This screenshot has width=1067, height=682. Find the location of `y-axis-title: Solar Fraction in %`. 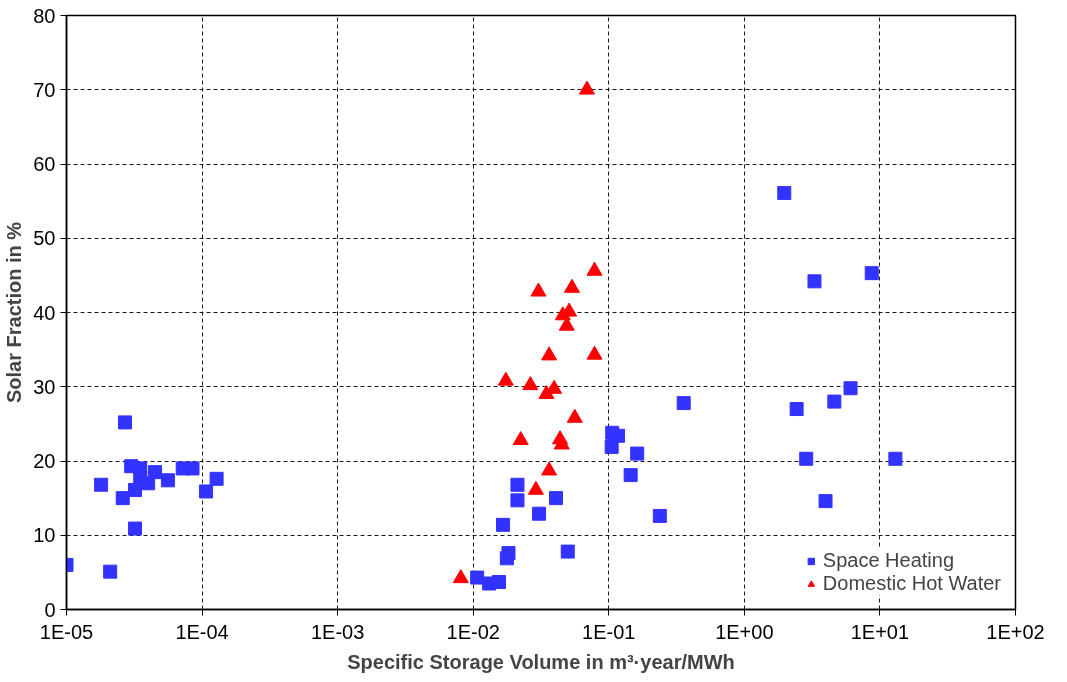

y-axis-title: Solar Fraction in % is located at coordinates (14, 312).